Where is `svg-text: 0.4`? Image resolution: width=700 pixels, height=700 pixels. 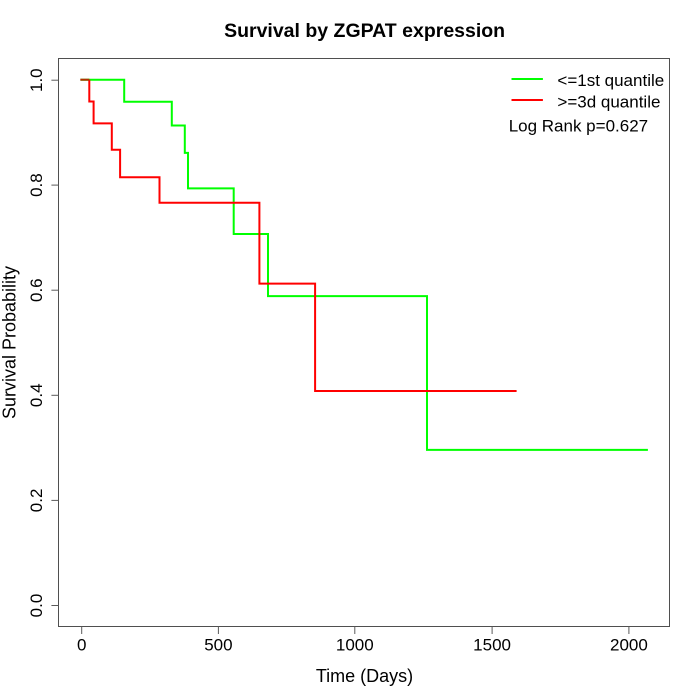
svg-text: 0.4 is located at coordinates (36, 395).